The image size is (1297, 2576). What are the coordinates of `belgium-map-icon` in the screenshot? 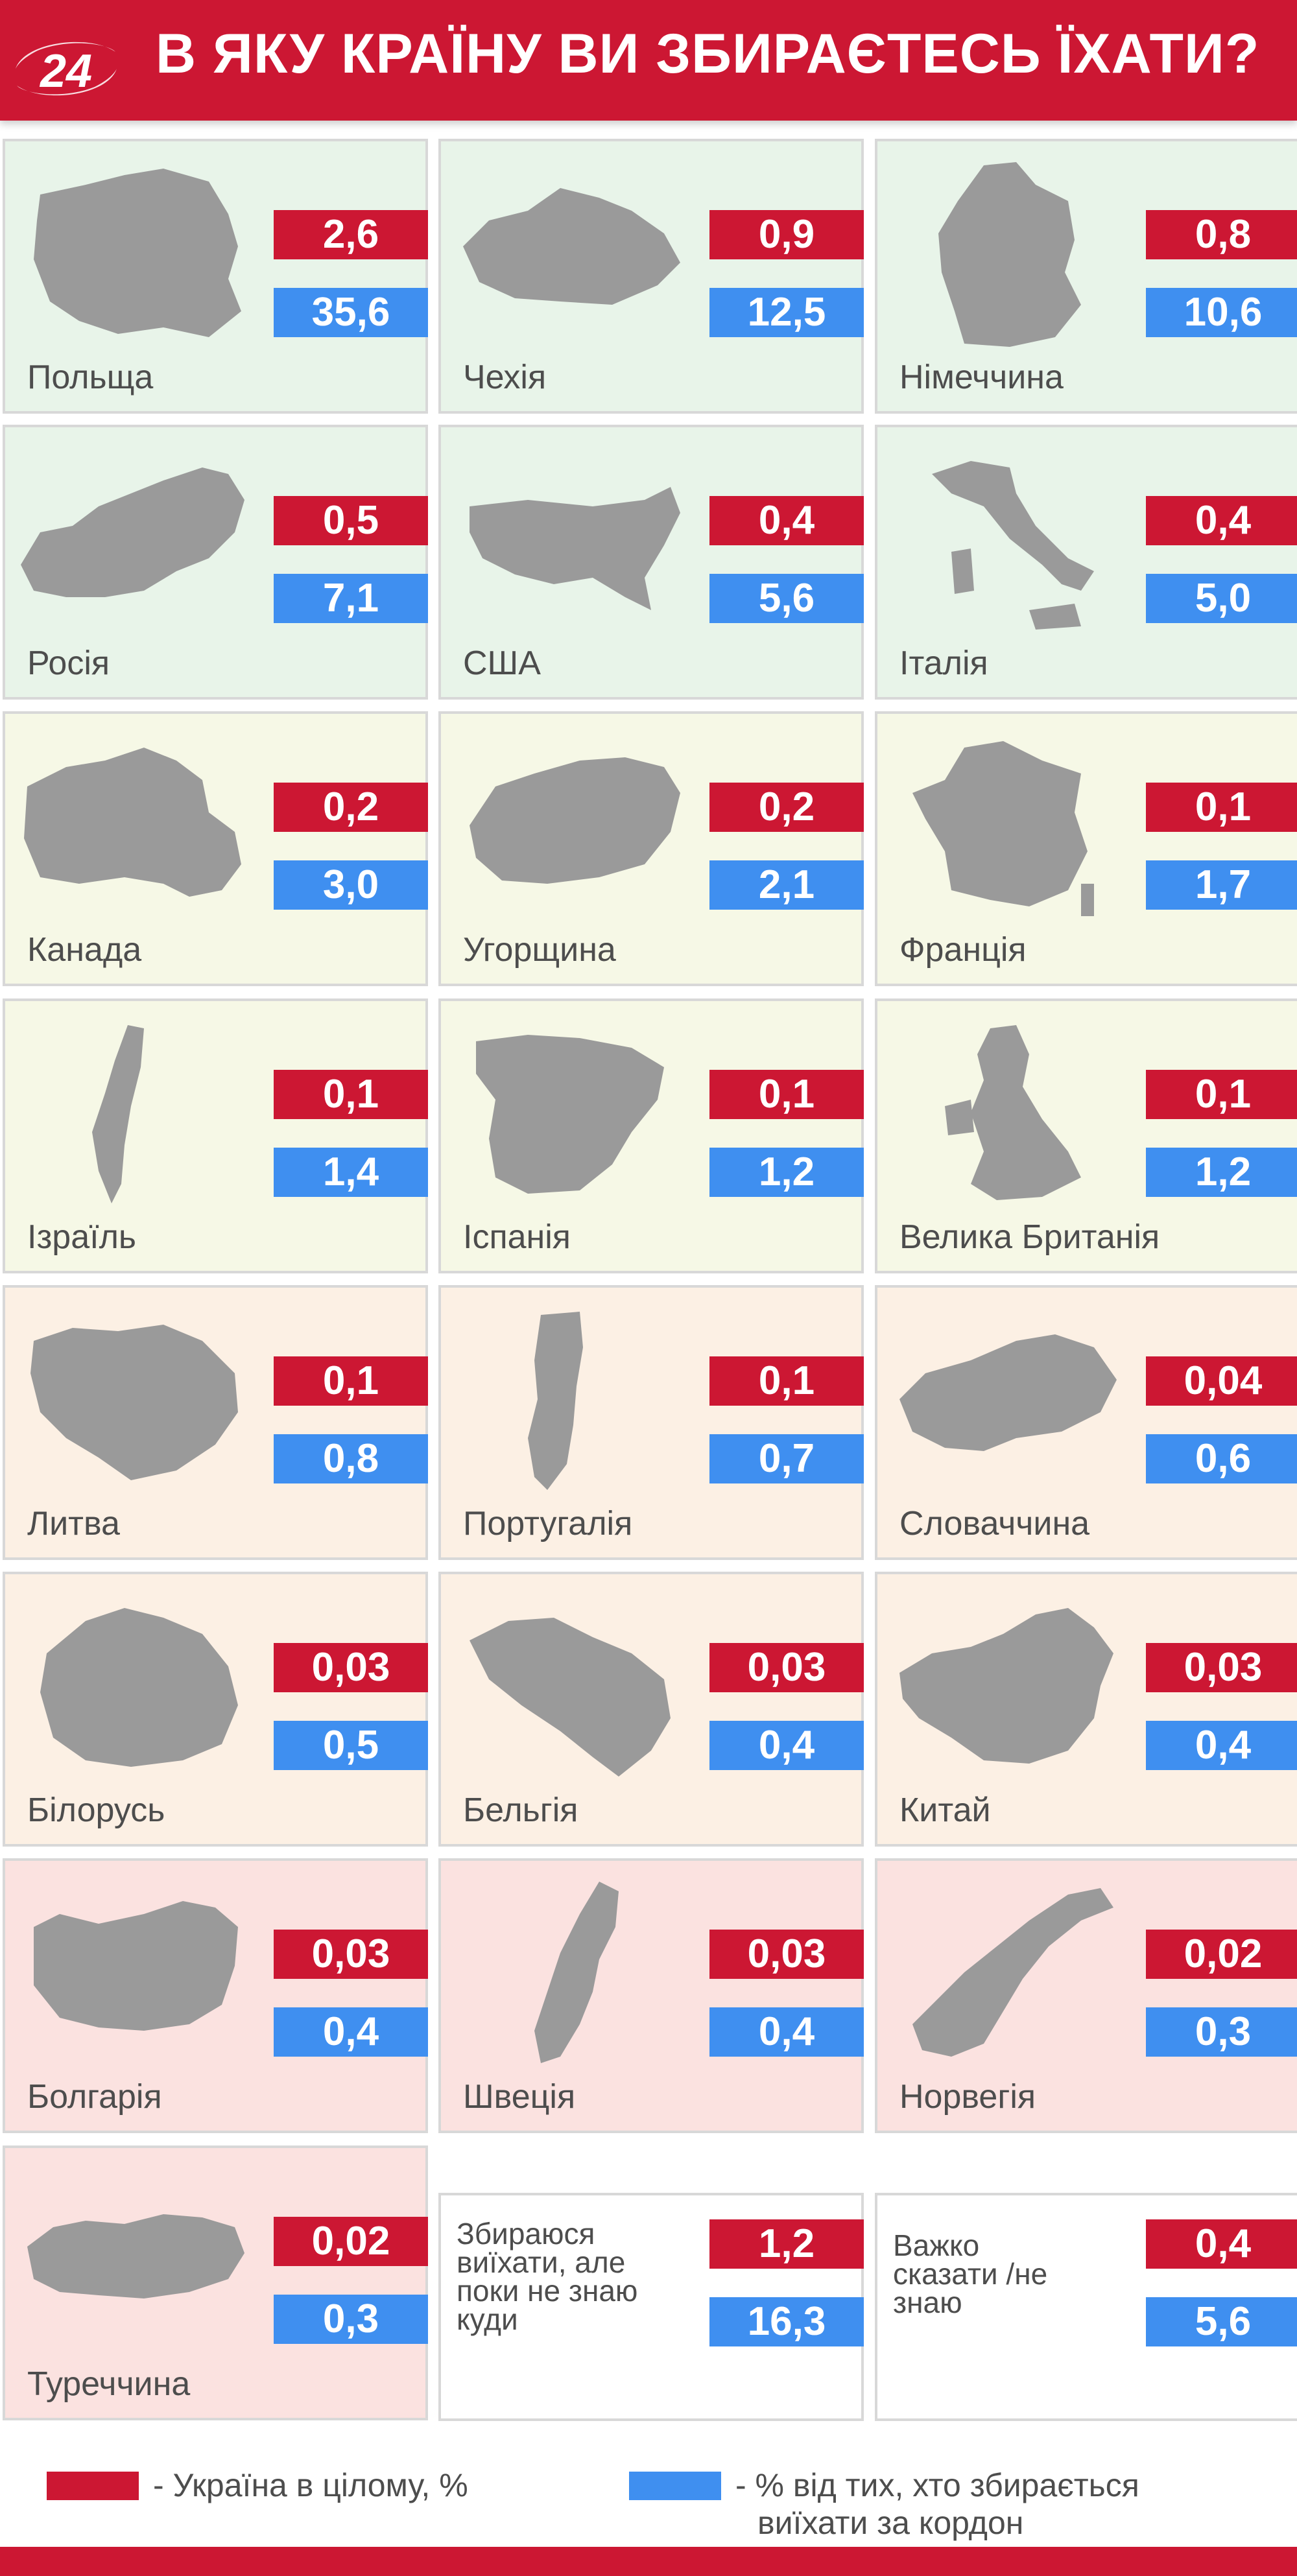 It's located at (570, 1697).